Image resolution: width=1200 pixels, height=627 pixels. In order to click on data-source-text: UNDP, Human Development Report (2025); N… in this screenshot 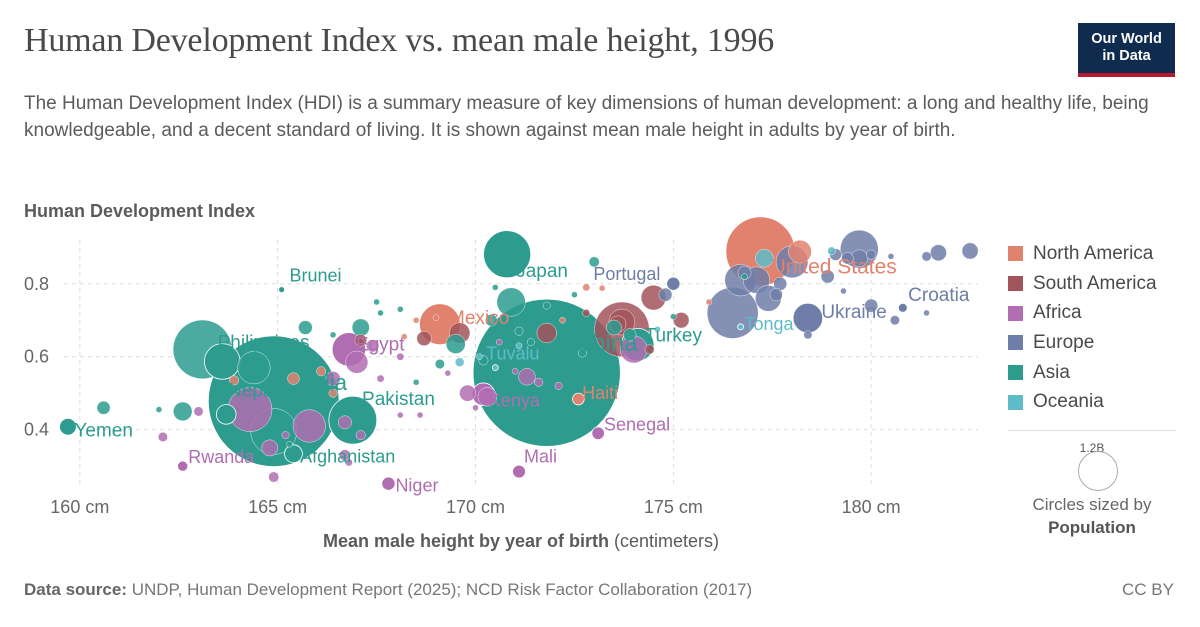, I will do `click(439, 589)`.